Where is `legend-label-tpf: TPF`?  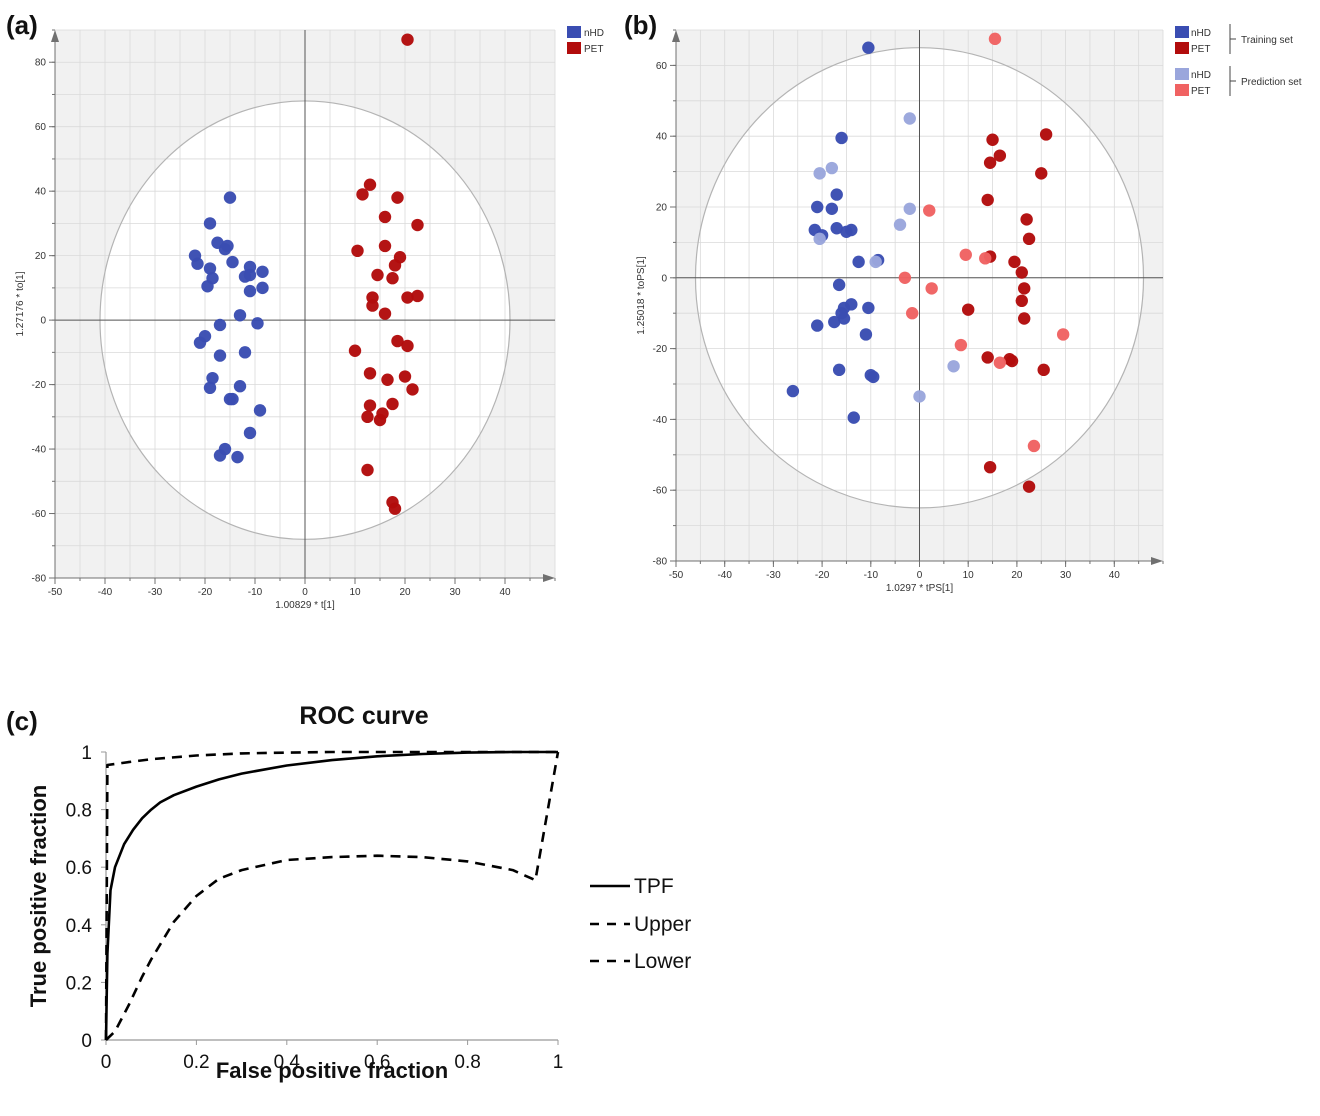 legend-label-tpf: TPF is located at coordinates (654, 886).